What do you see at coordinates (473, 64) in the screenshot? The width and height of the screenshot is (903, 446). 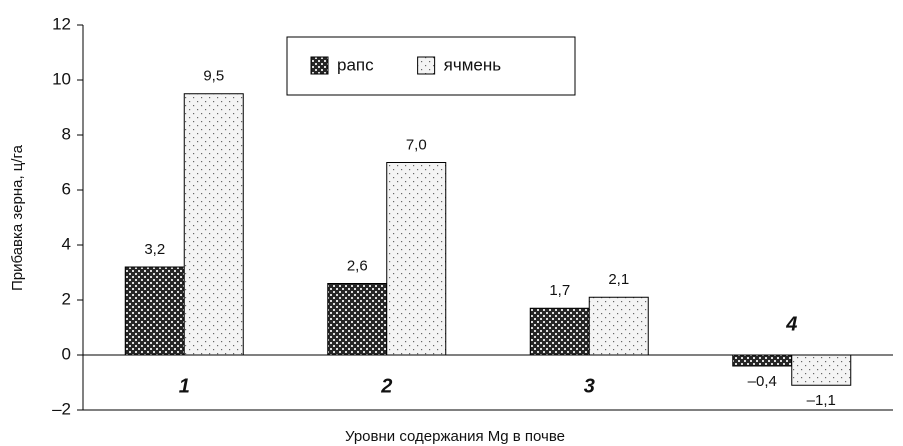 I see `legend-label: ячмень` at bounding box center [473, 64].